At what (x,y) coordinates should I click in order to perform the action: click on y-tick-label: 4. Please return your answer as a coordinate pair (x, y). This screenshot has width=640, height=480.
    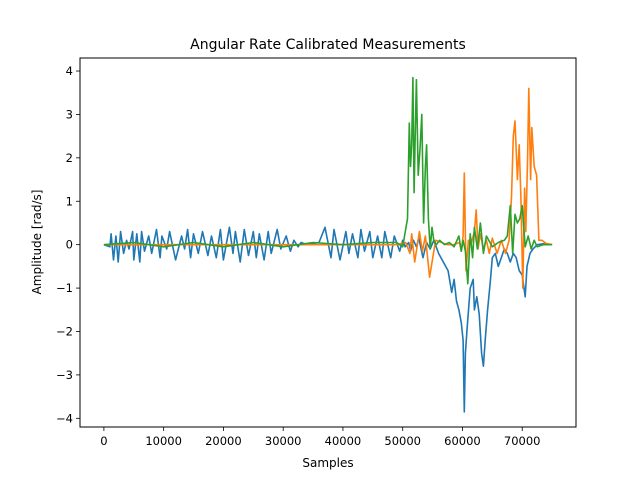
    Looking at the image, I should click on (69, 71).